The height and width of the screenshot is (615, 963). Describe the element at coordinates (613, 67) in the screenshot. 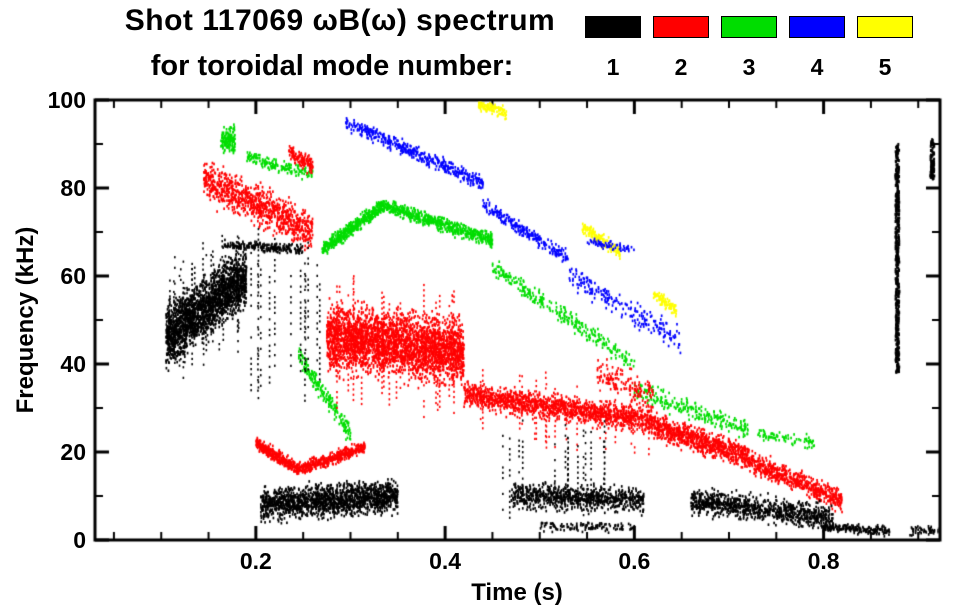

I see `legend-label-mode1: 1` at that location.